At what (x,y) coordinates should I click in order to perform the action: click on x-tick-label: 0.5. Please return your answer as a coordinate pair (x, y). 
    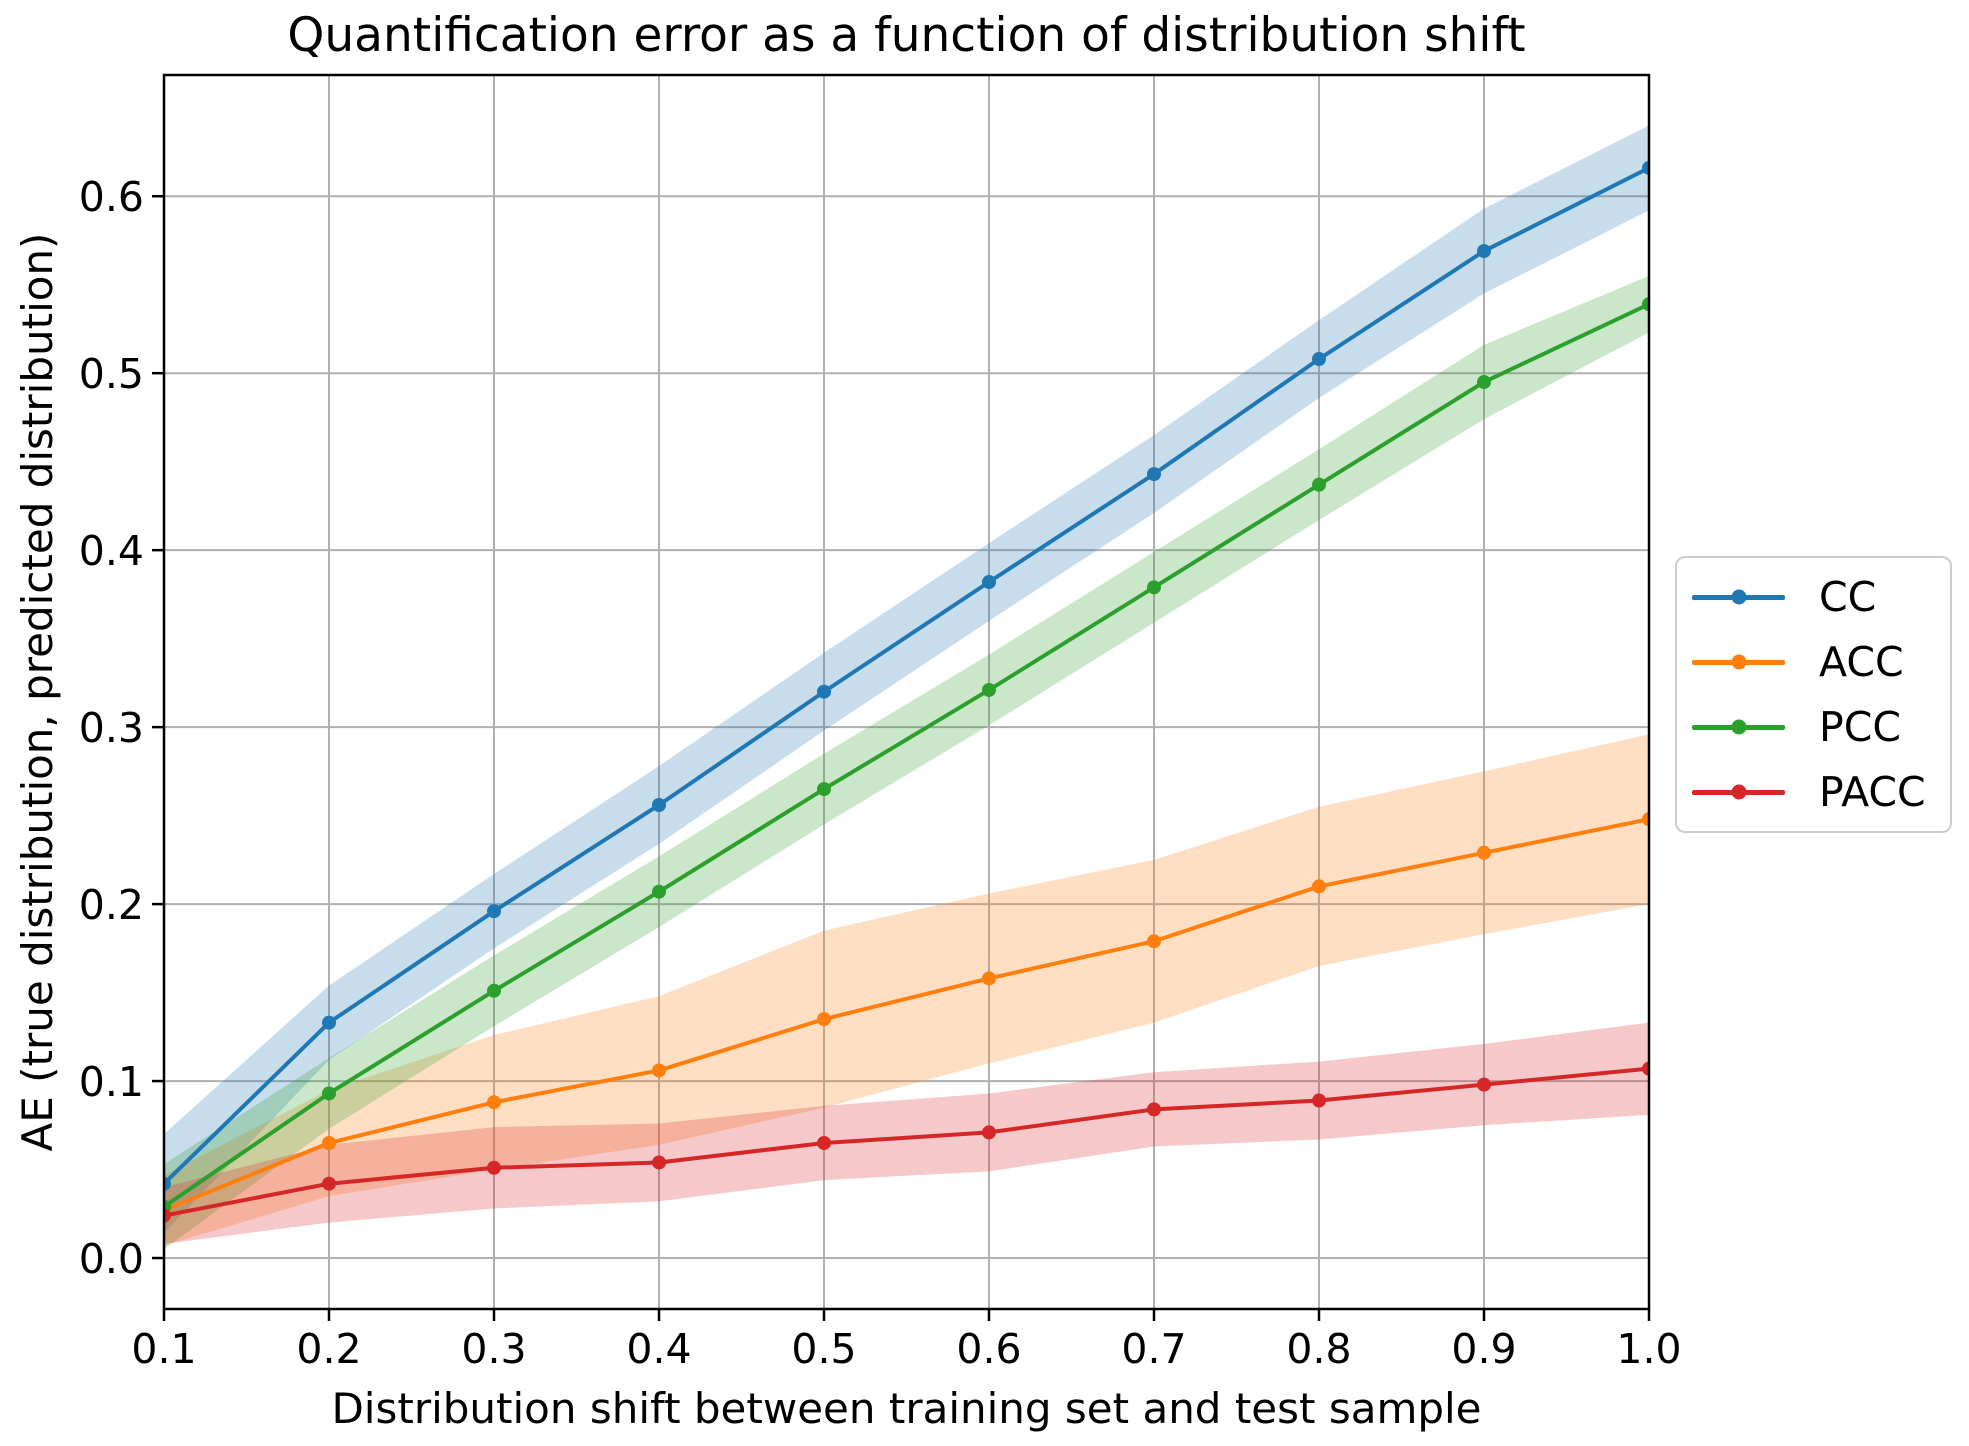
    Looking at the image, I should click on (823, 1349).